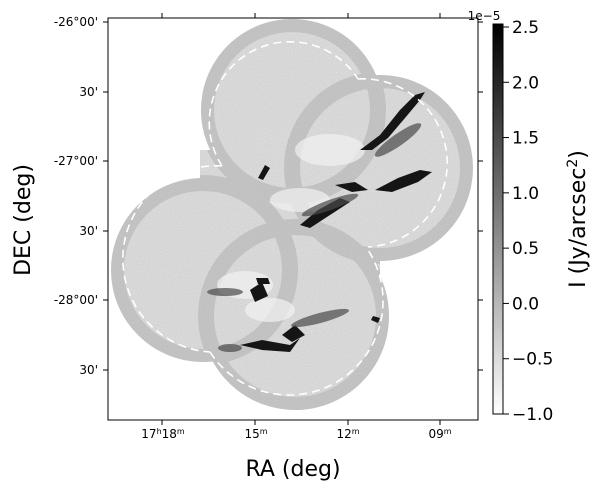  What do you see at coordinates (163, 434) in the screenshot?
I see `x-tick-label-0: 17h18m` at bounding box center [163, 434].